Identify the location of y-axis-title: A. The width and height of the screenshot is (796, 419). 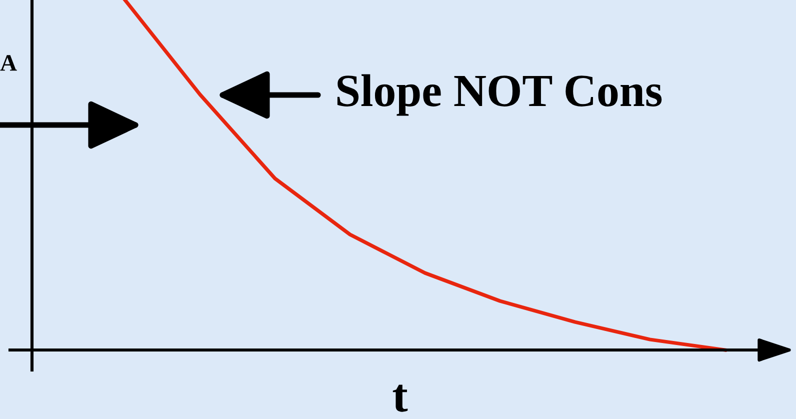
(8, 63).